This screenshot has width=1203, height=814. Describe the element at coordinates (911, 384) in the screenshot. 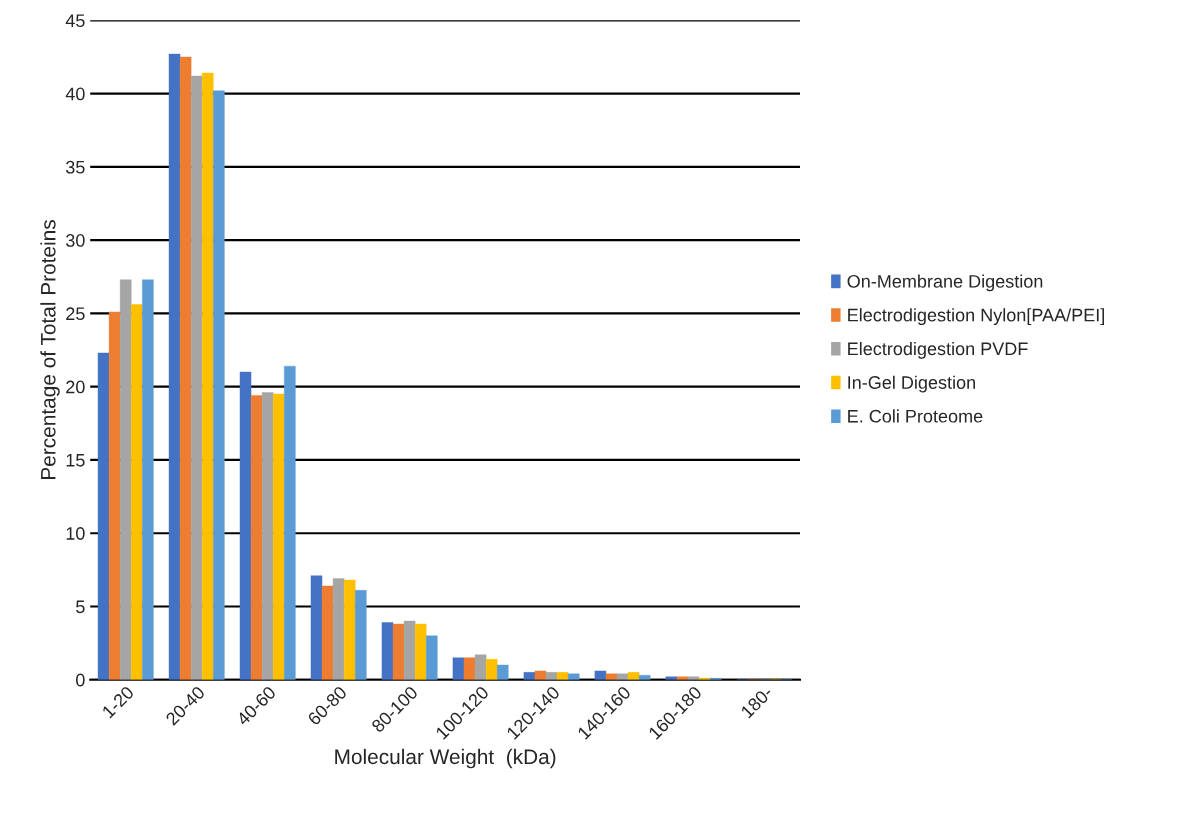

I see `legend-label: In-Gel Digestion` at that location.